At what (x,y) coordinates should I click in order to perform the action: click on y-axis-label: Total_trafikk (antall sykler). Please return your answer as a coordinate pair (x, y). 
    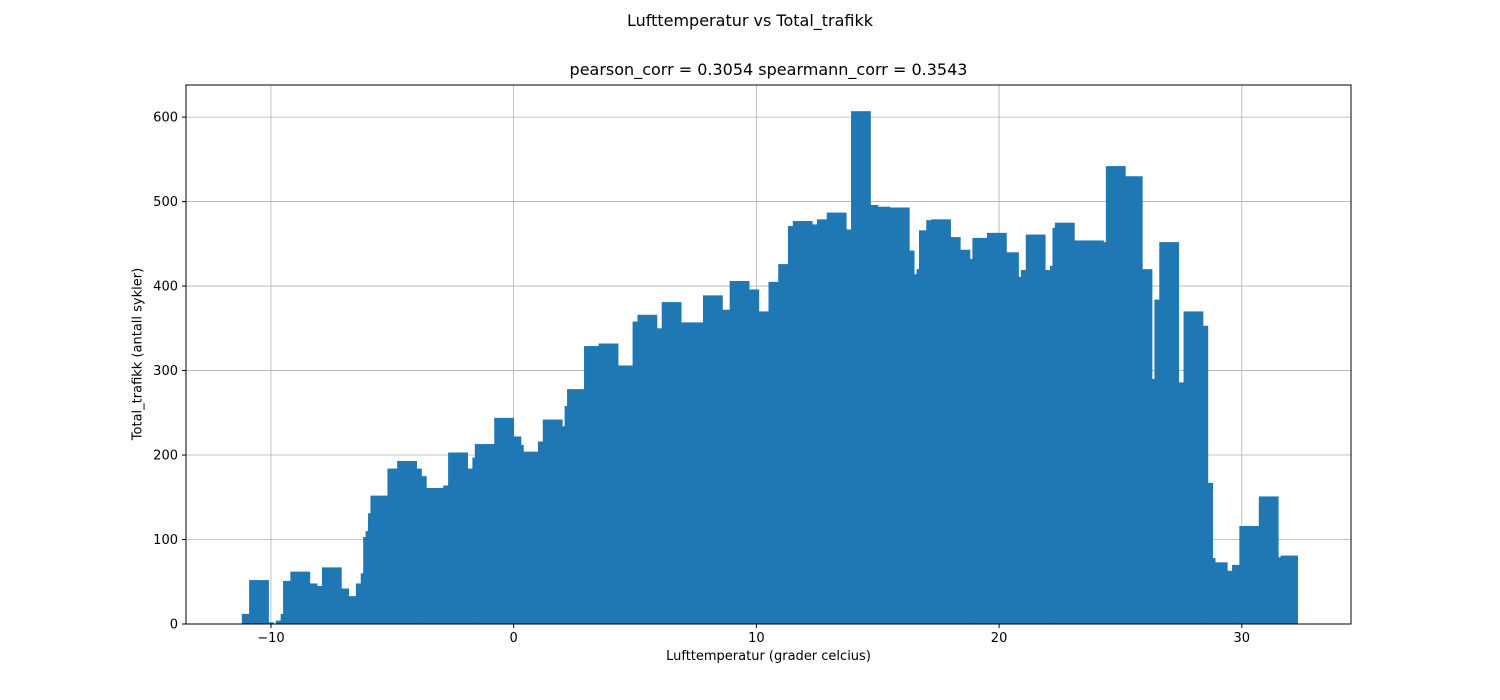
    Looking at the image, I should click on (138, 354).